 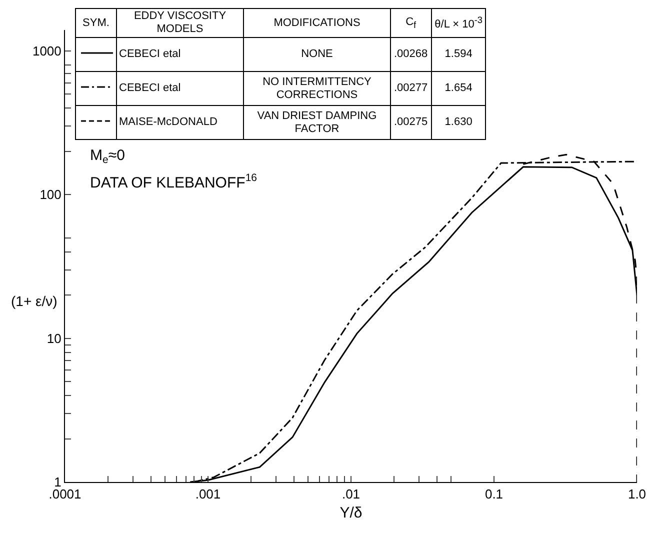 I want to click on annotation: 1.654, so click(x=458, y=89).